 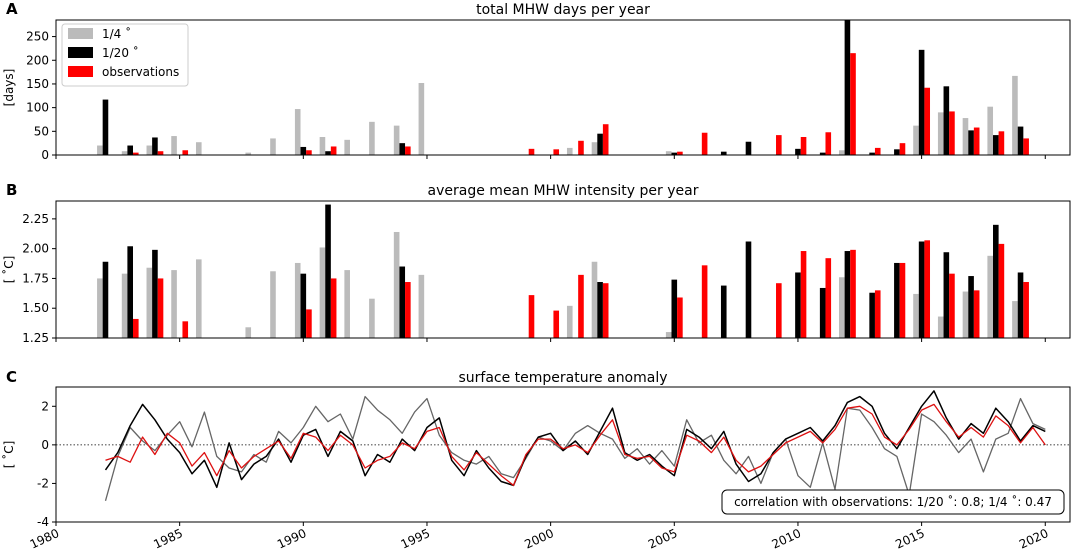 What do you see at coordinates (946, 120) in the screenshot?
I see `bar-twentieth-2016` at bounding box center [946, 120].